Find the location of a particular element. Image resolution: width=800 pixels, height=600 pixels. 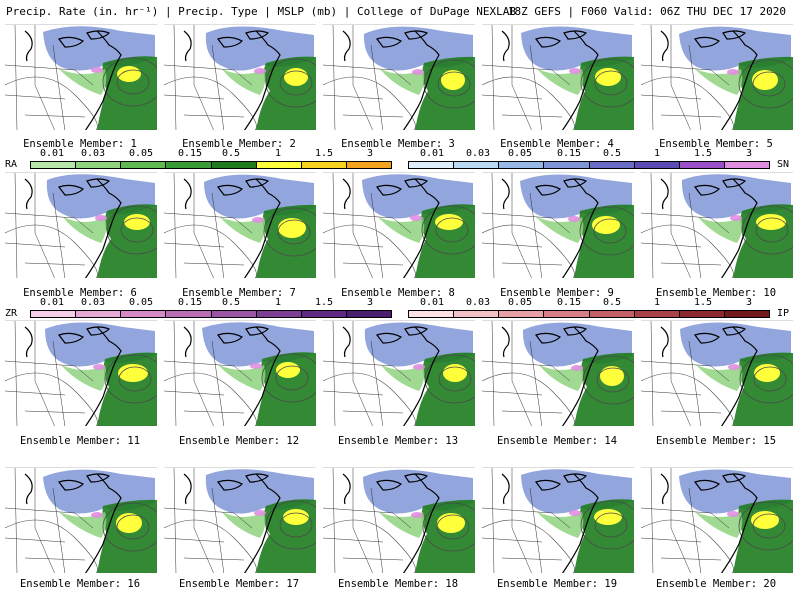

member-8-map-image is located at coordinates (399, 225).